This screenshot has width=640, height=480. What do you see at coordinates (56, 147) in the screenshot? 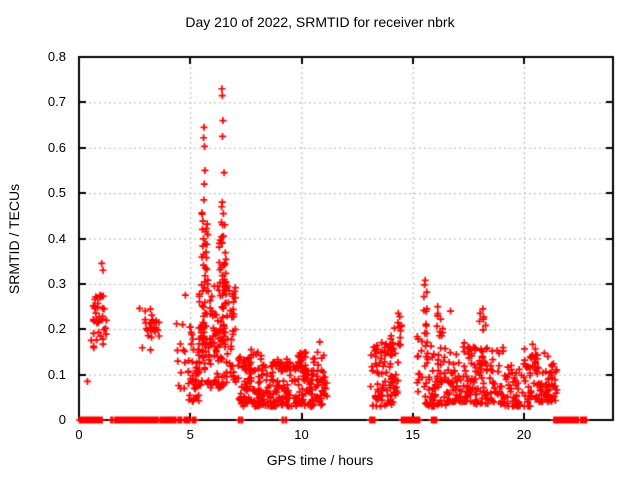
I see `y-tick-label: 0.6` at bounding box center [56, 147].